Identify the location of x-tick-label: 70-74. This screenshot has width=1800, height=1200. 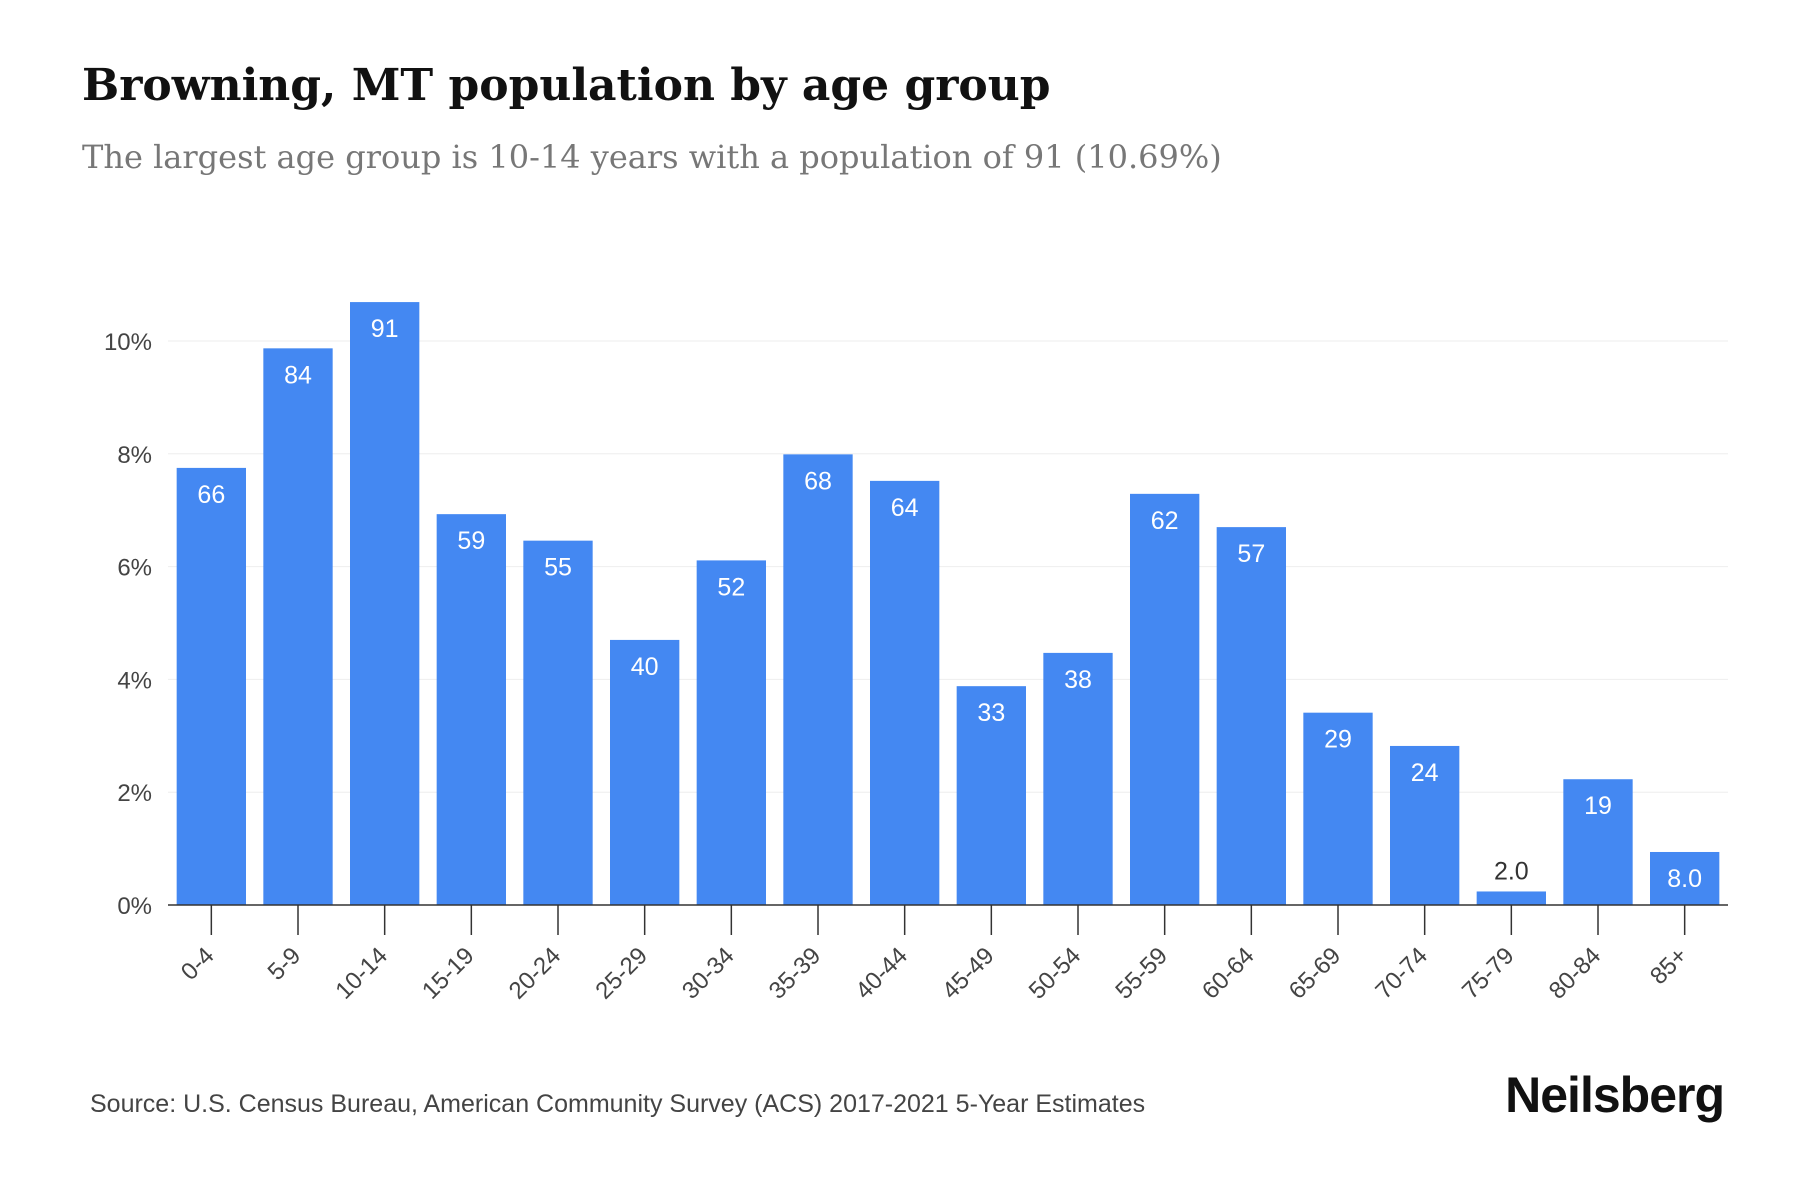
(1401, 973).